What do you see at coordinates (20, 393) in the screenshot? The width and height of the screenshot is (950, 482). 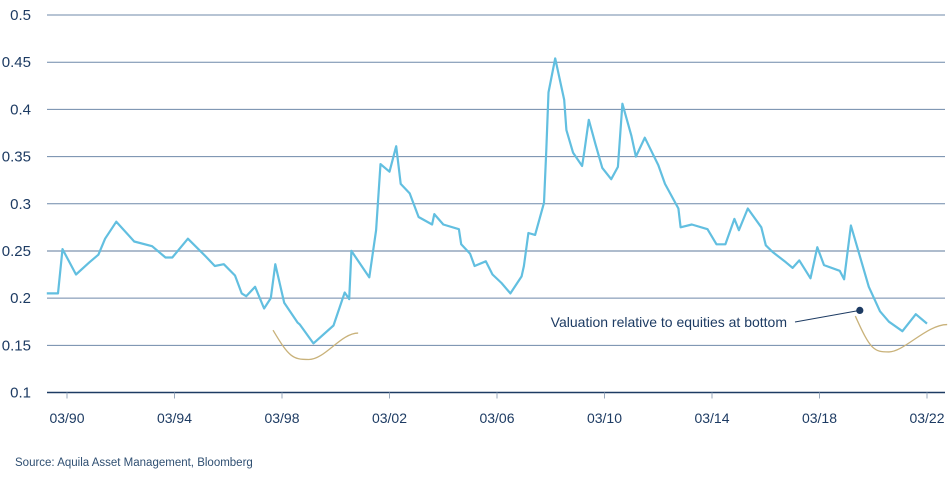 I see `y-tick-label: 0.1` at bounding box center [20, 393].